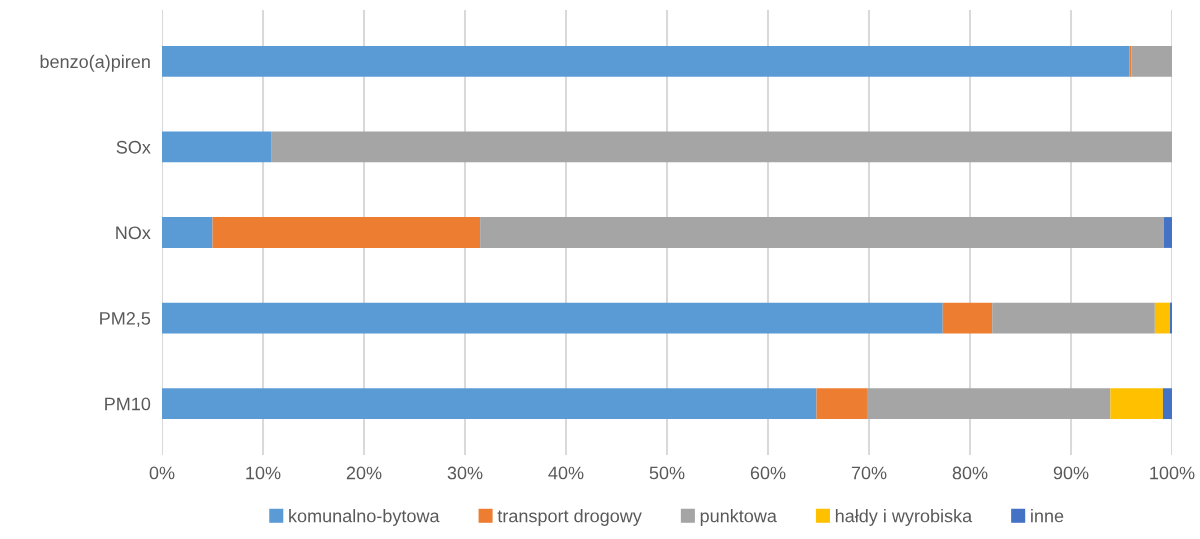  Describe the element at coordinates (364, 517) in the screenshot. I see `legend-label: komunalno-bytowa` at that location.